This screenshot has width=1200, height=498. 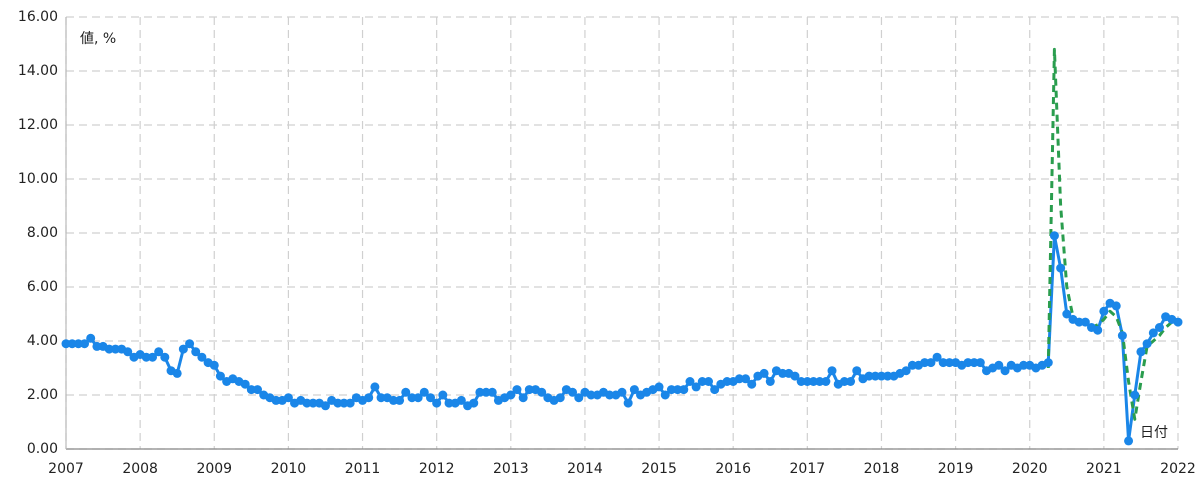 I want to click on x-tick-label: 2011, so click(x=363, y=469).